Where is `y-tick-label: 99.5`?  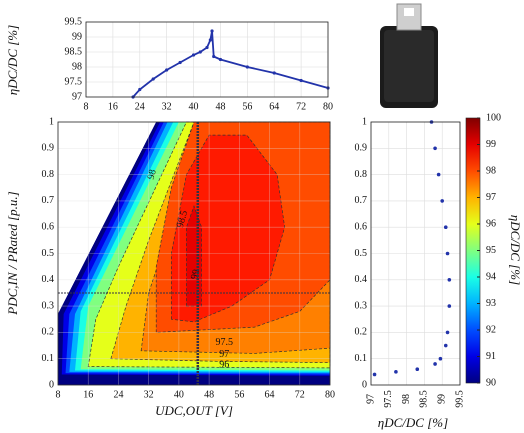 y-tick-label: 99.5 is located at coordinates (74, 21).